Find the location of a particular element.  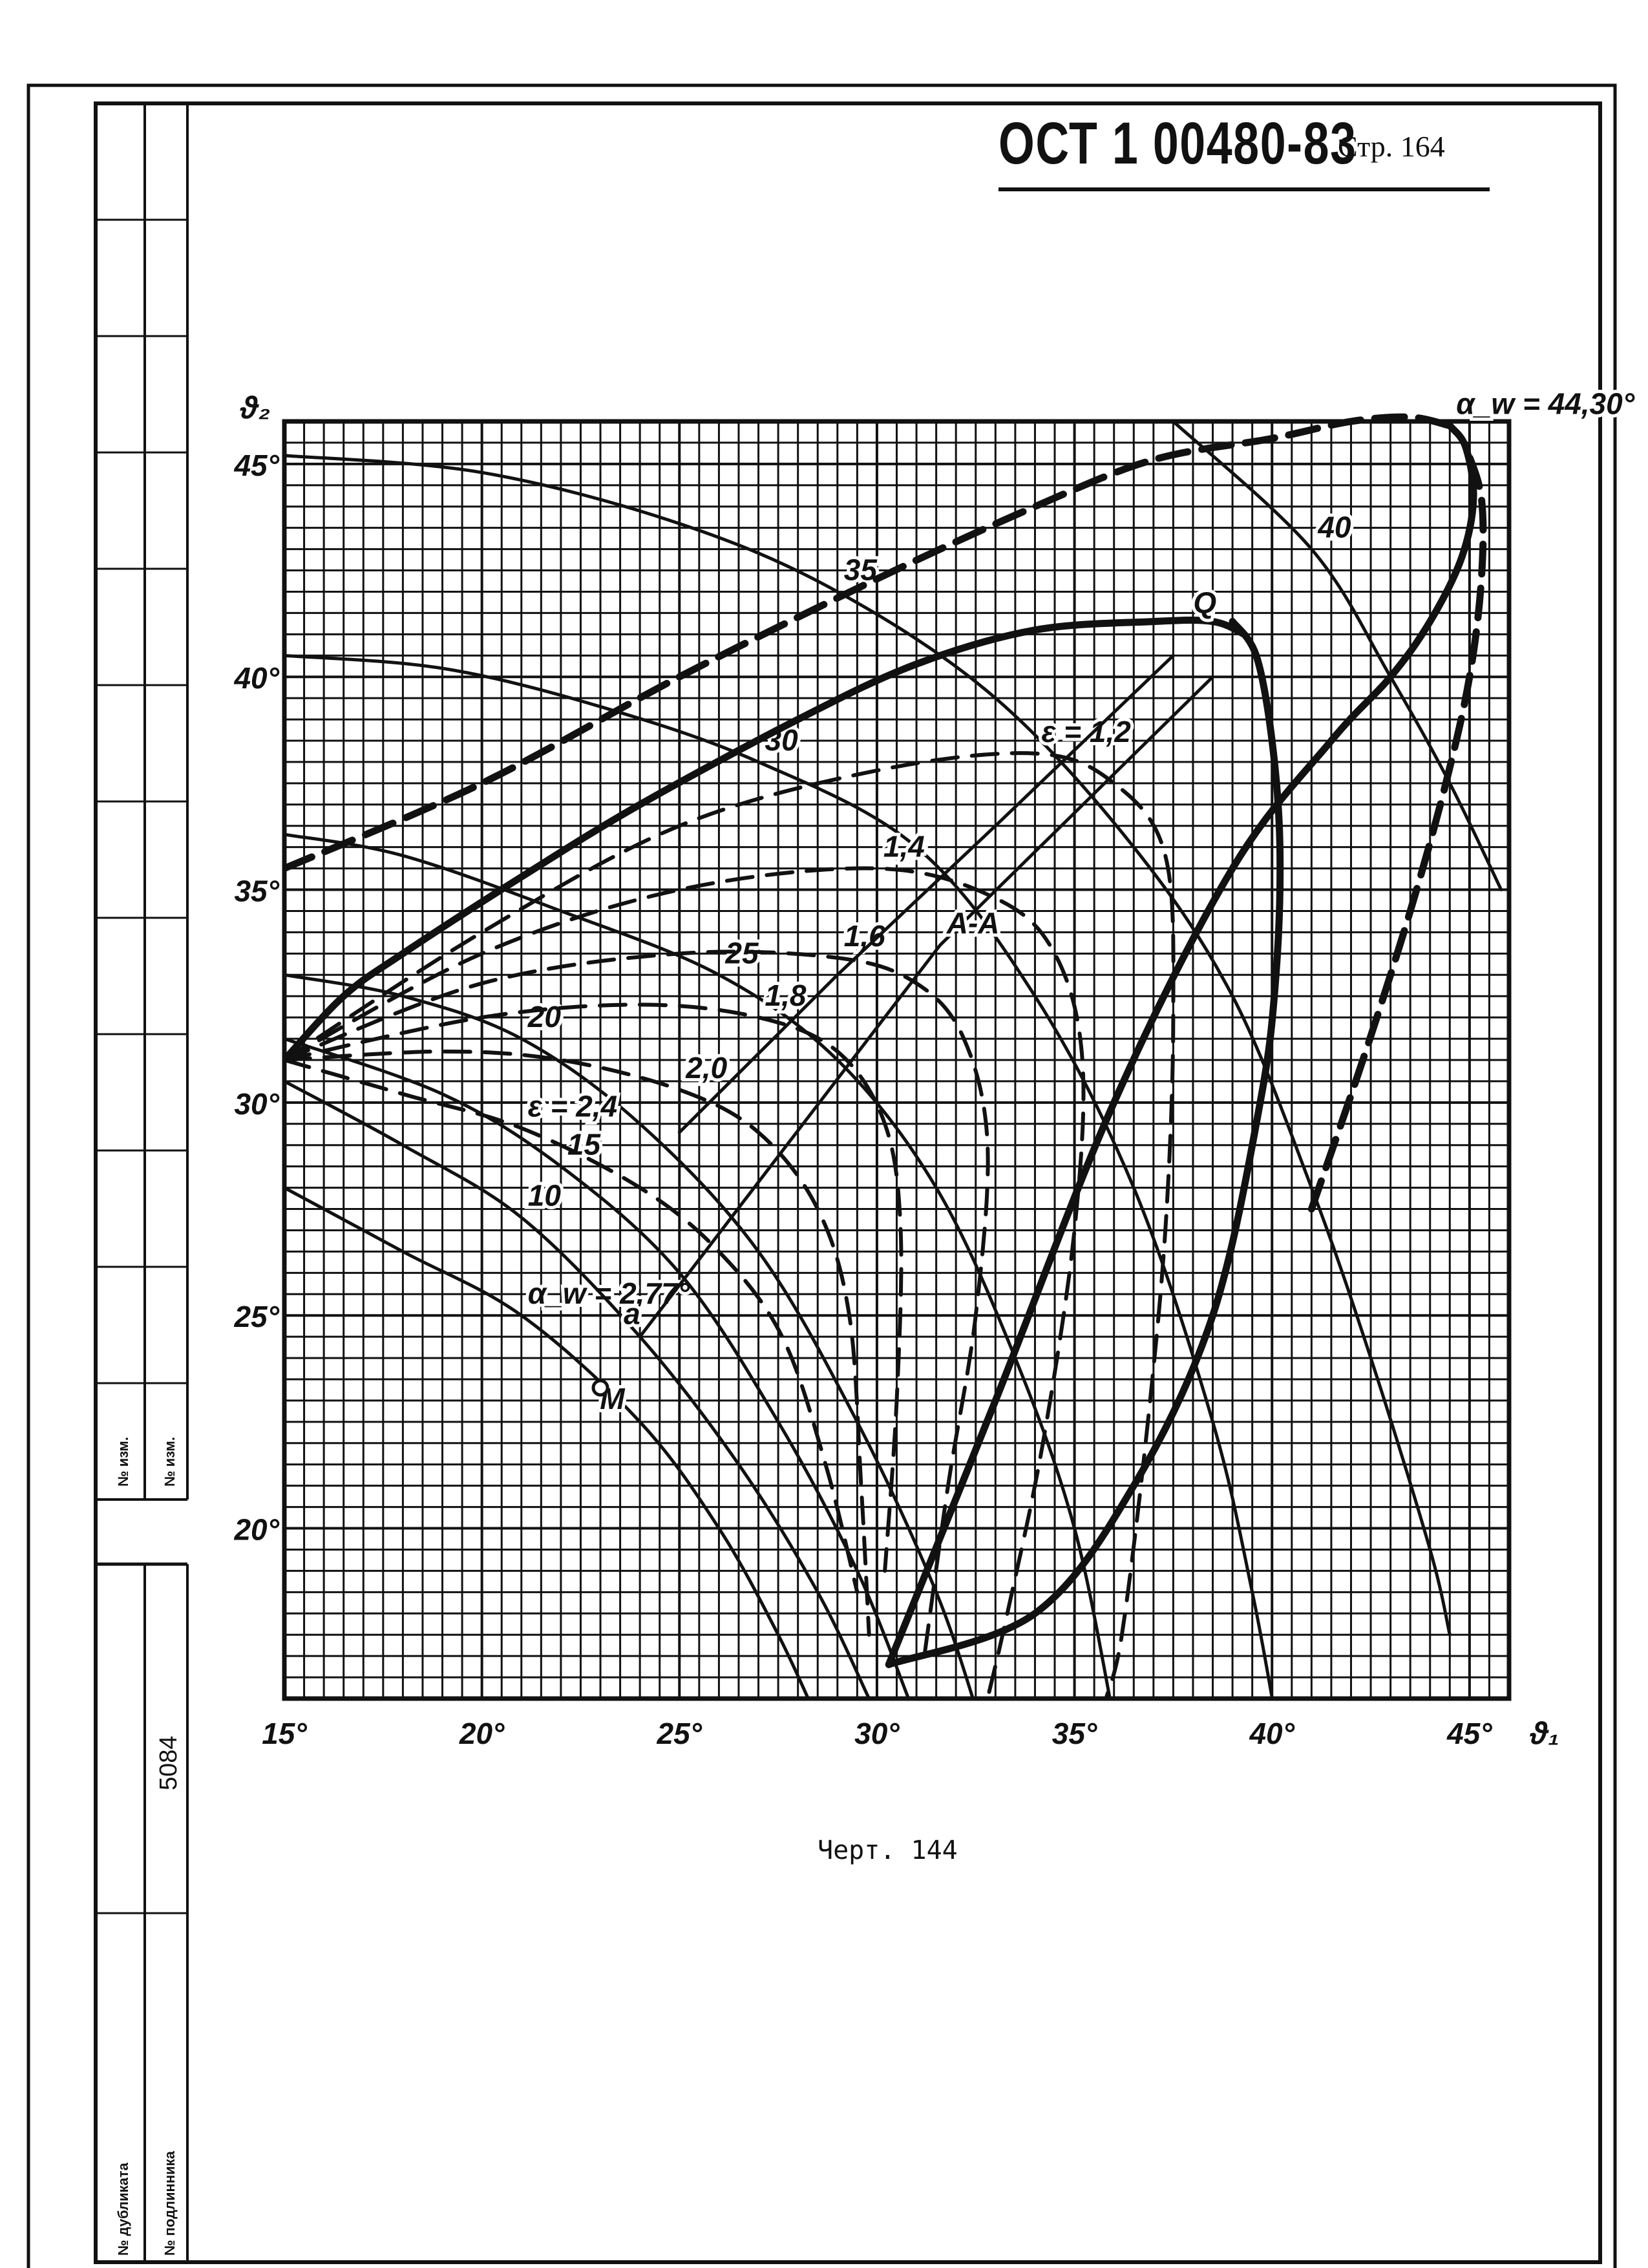

y-tick-label: 20° is located at coordinates (256, 1530).